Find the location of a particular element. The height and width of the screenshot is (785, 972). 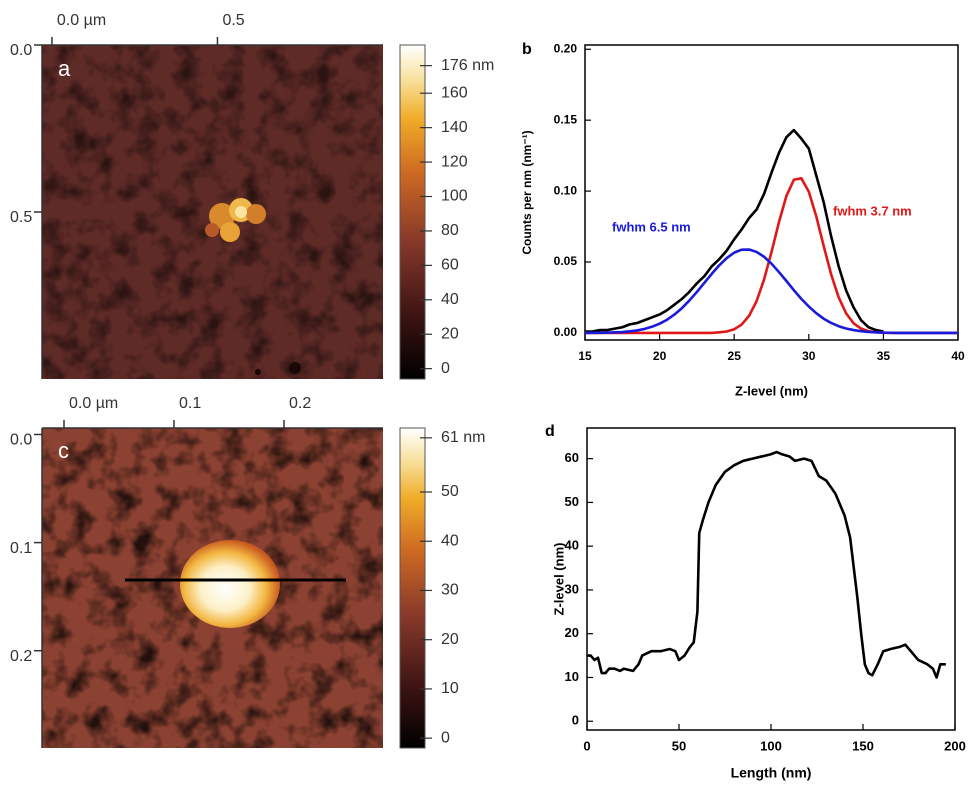

x-tick-label: 25 is located at coordinates (735, 356).